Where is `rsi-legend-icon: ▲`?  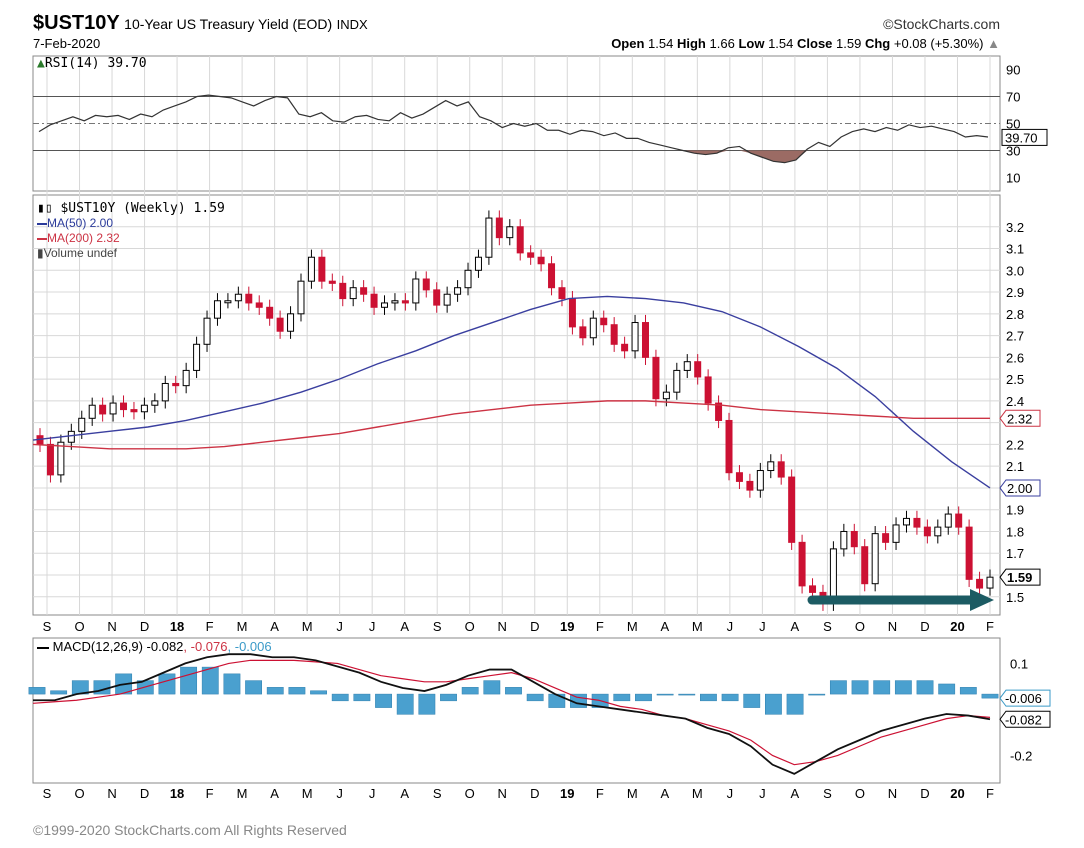
rsi-legend-icon: ▲ is located at coordinates (41, 63).